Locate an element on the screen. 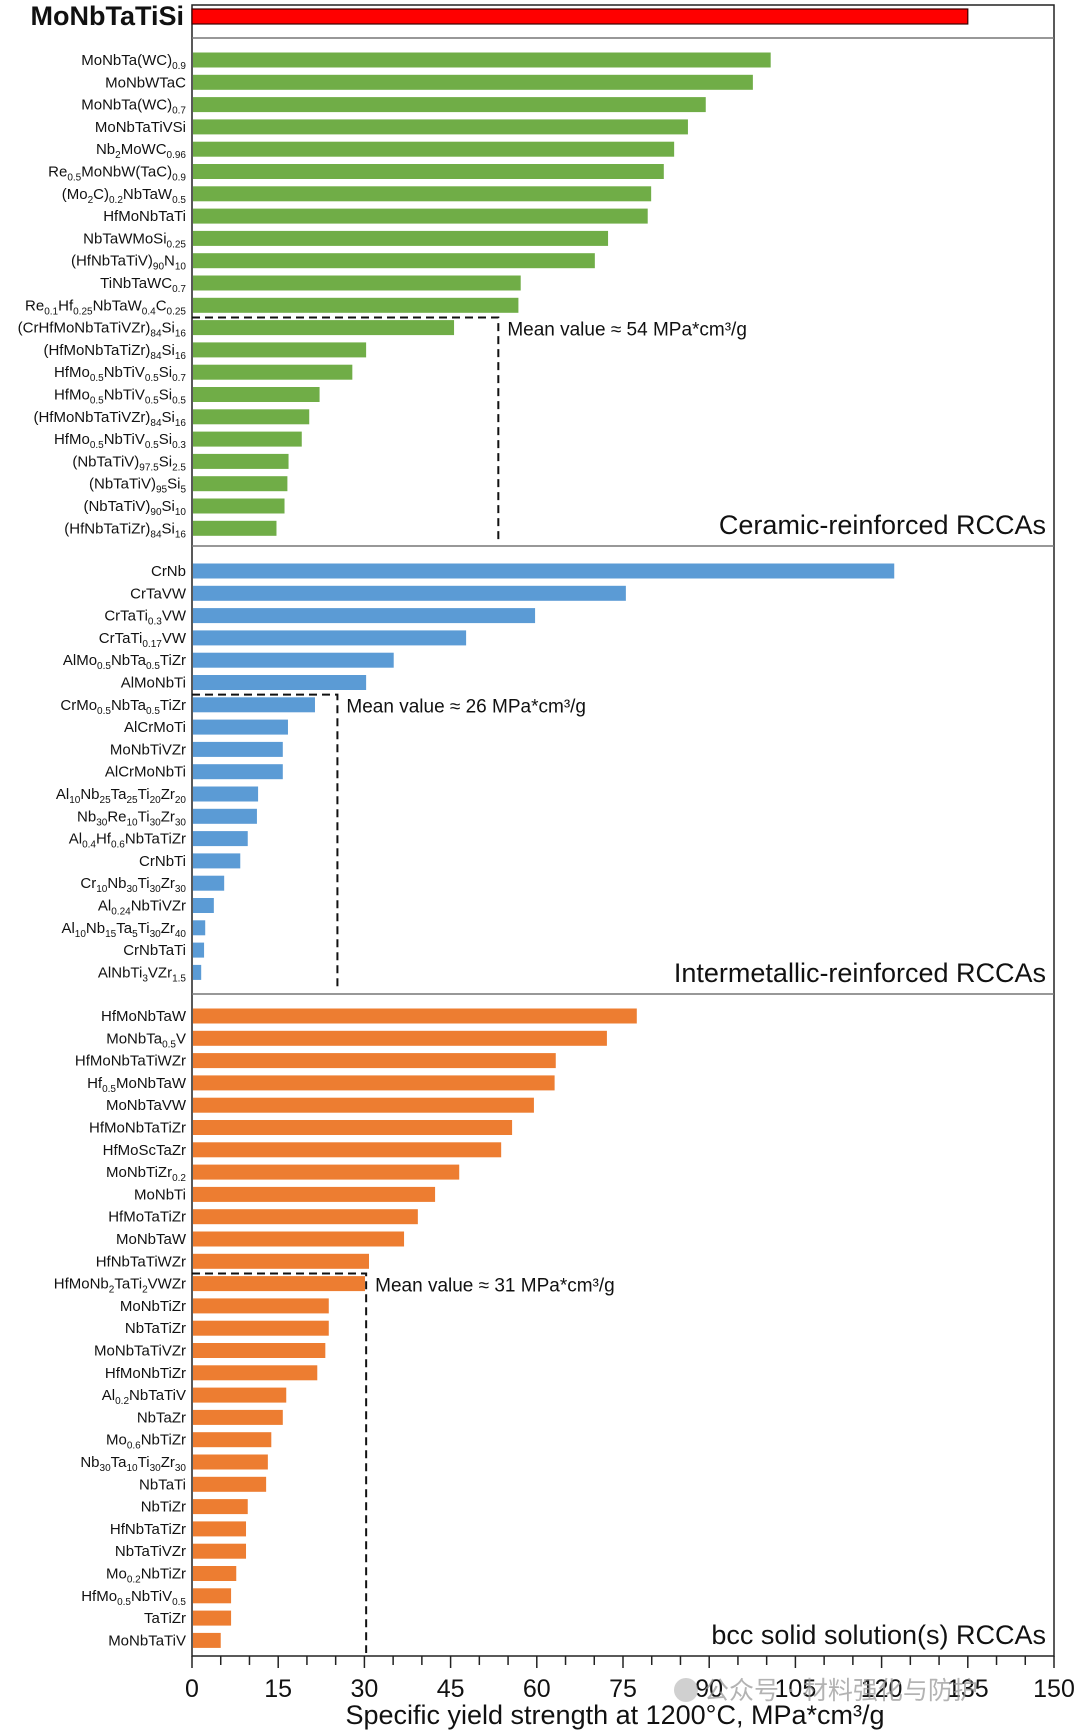 This screenshot has height=1733, width=1080. category-label: HfNbTaTiZr is located at coordinates (148, 1529).